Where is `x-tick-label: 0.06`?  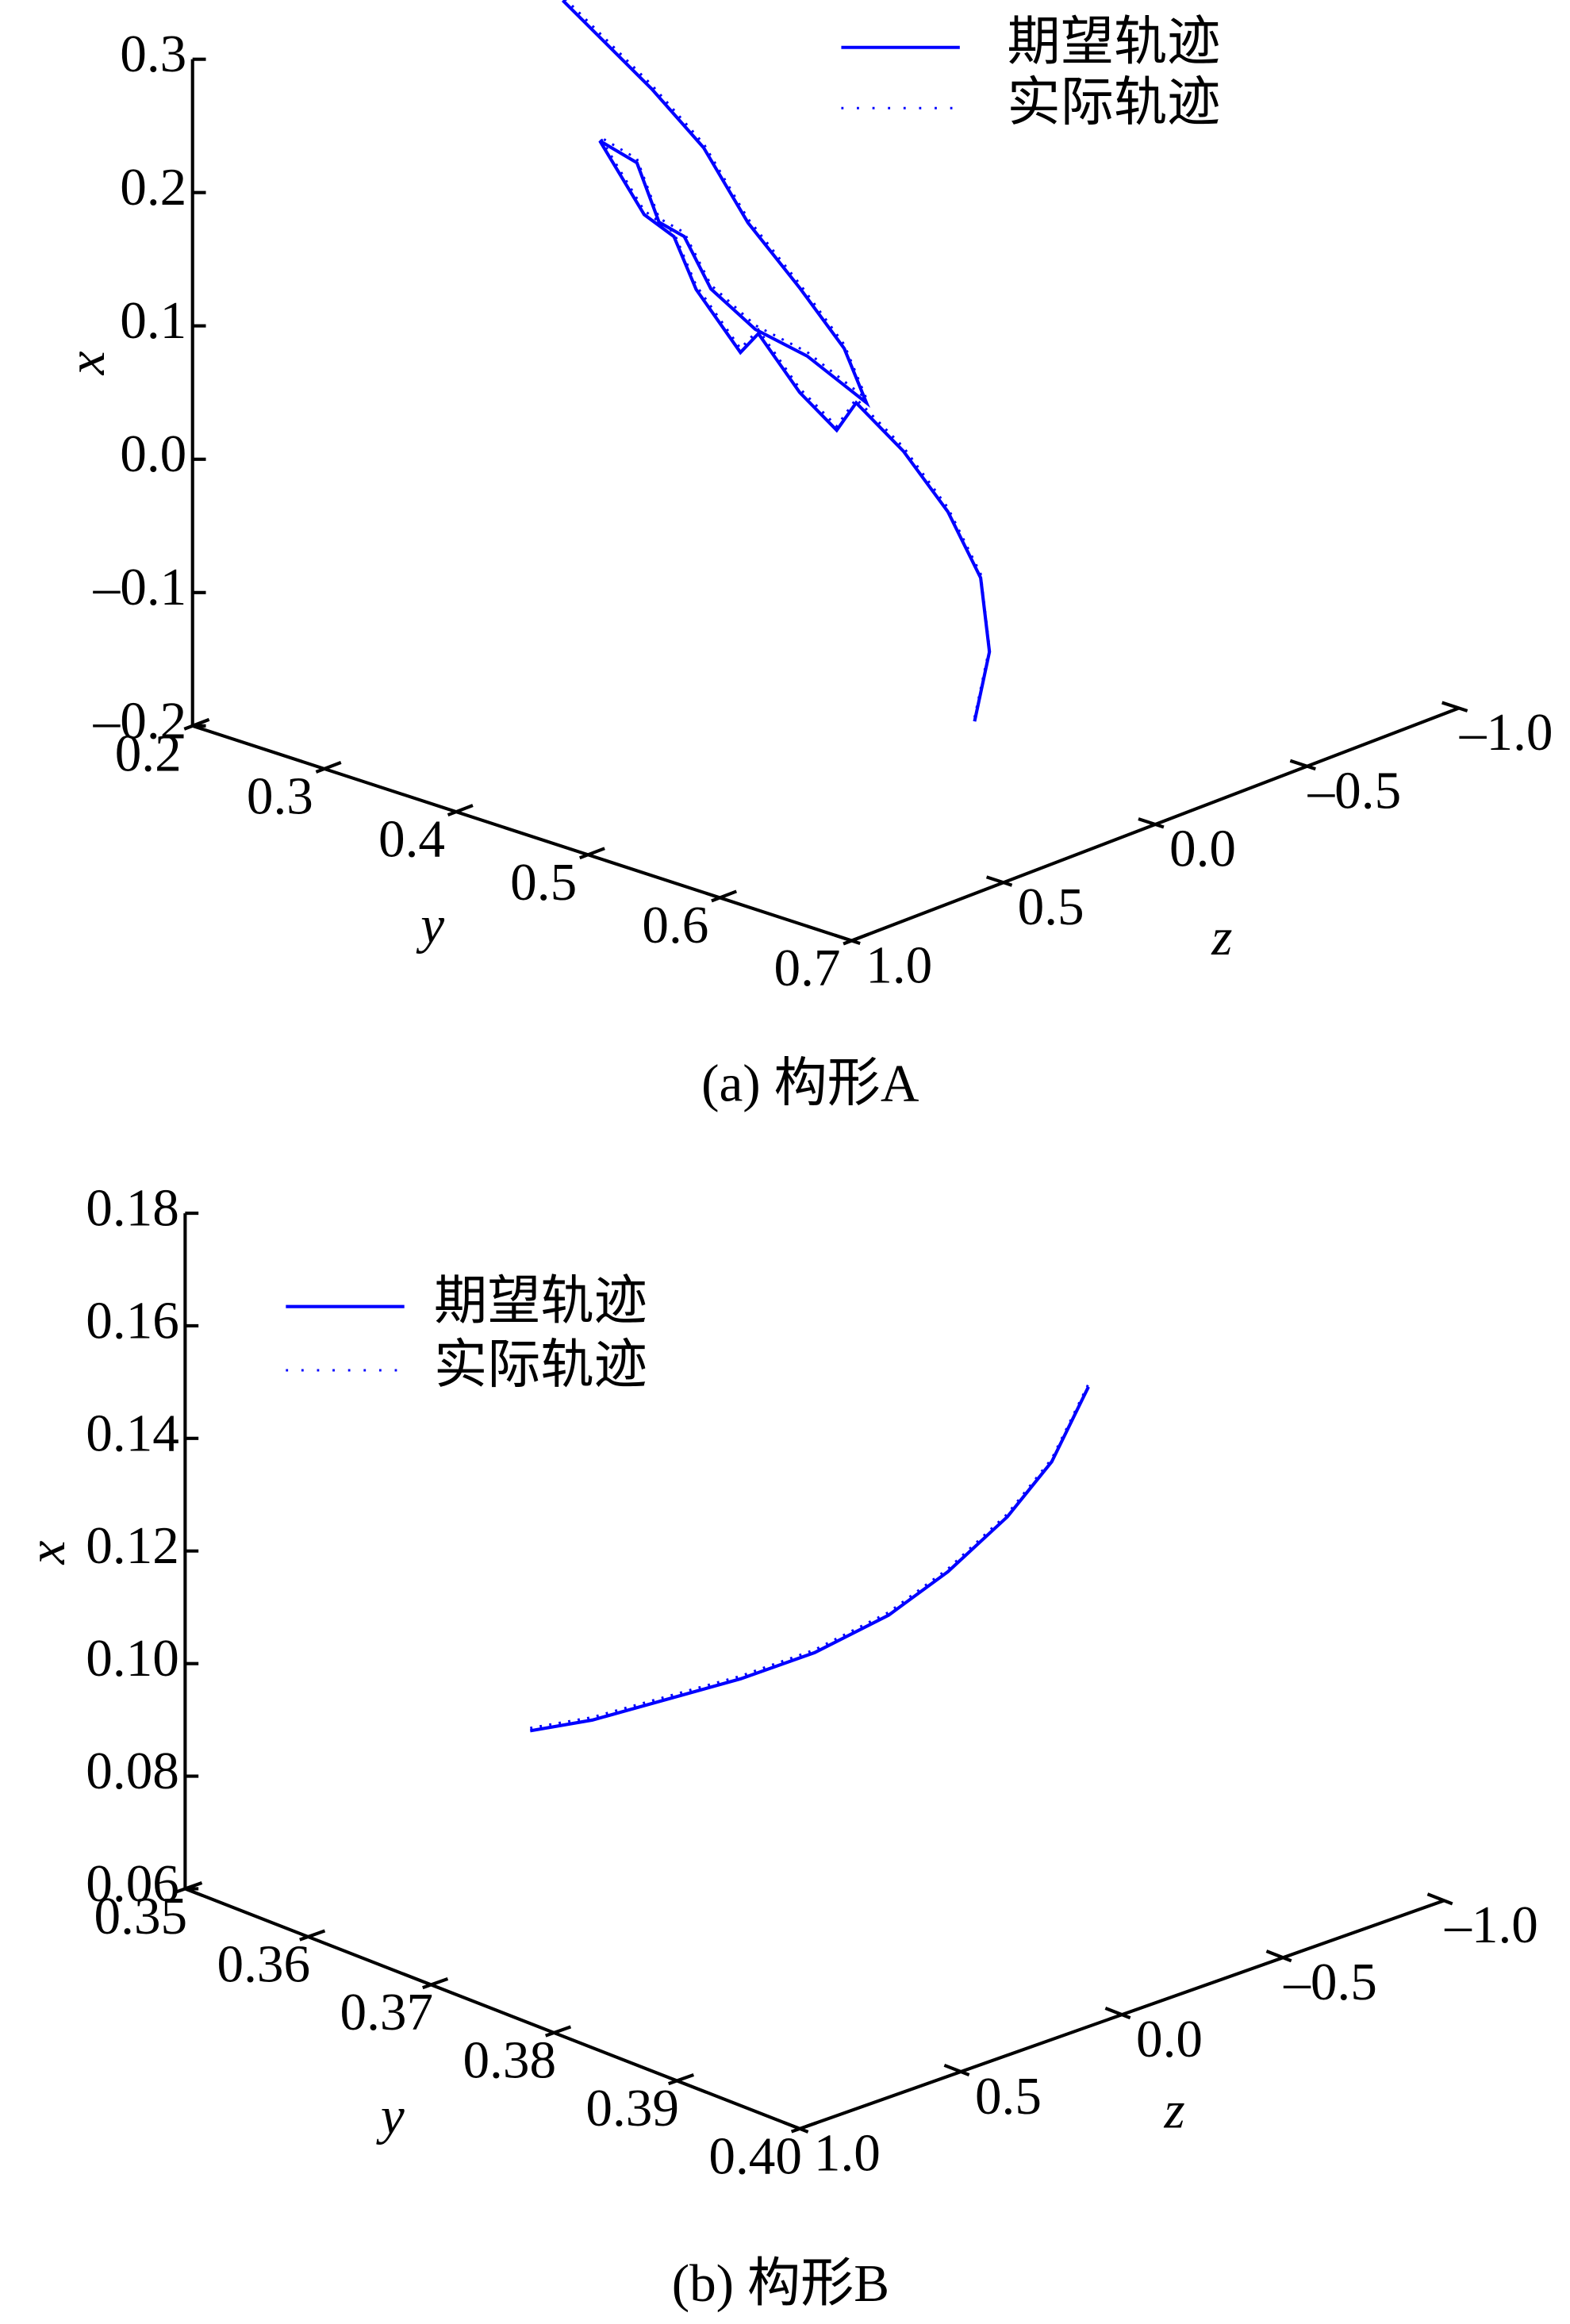
x-tick-label: 0.06 is located at coordinates (132, 1883).